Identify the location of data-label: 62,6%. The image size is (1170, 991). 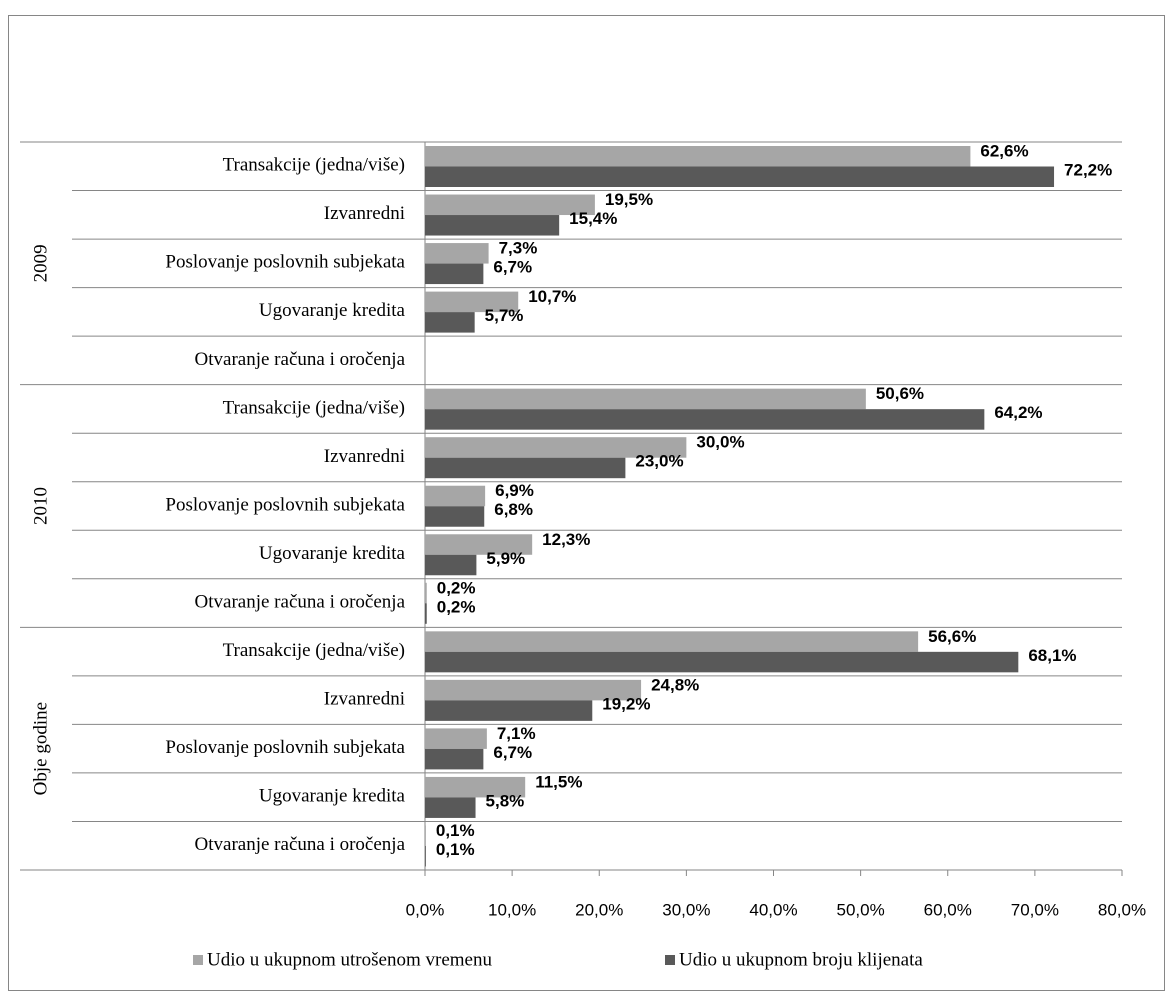
(1004, 150).